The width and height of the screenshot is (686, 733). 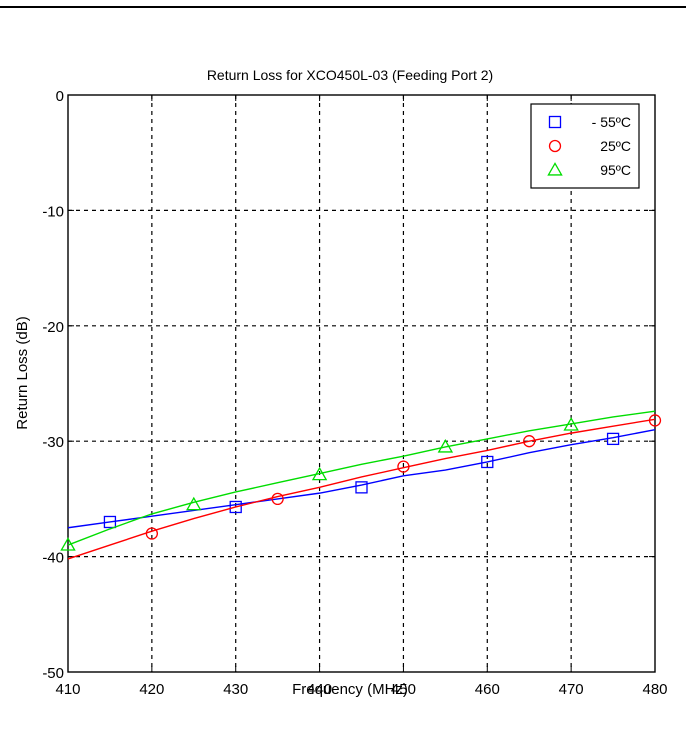 I want to click on legend-label-1: 25ºC, so click(x=615, y=146).